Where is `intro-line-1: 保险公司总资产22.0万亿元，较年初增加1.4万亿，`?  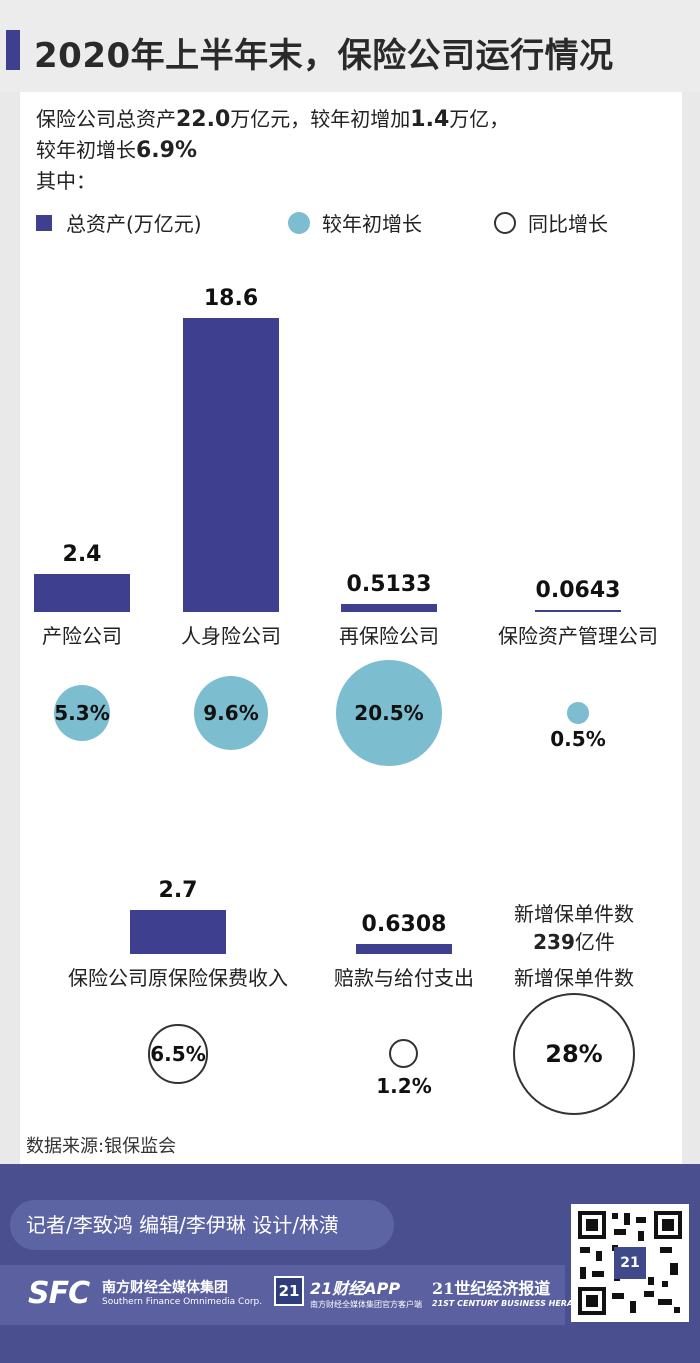
intro-line-1: 保险公司总资产22.0万亿元，较年初增加1.4万亿， is located at coordinates (272, 119).